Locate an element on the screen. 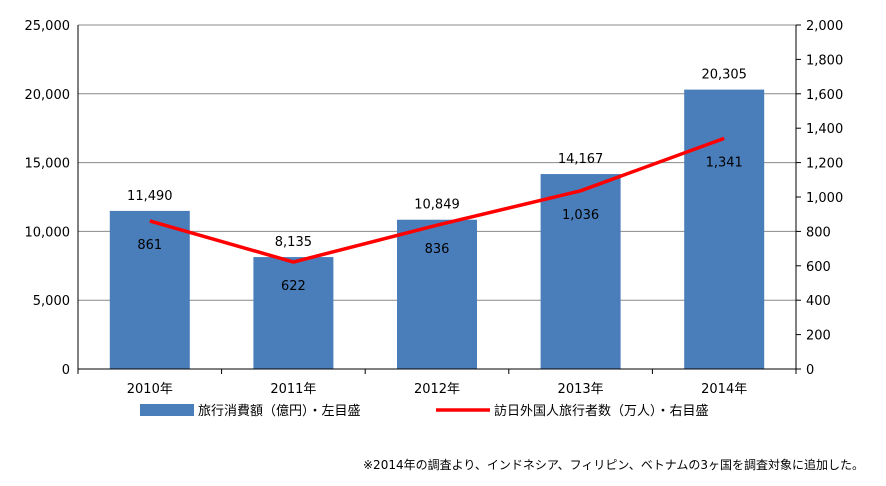 This screenshot has height=486, width=886. legend-bar-label: 旅行消費額（億円）・左目盛 is located at coordinates (279, 411).